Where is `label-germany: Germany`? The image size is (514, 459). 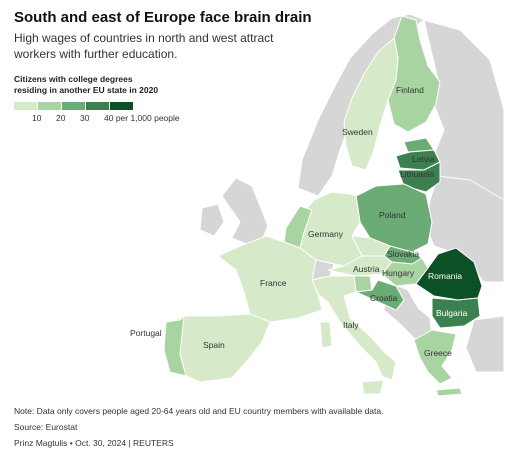
label-germany: Germany is located at coordinates (326, 234).